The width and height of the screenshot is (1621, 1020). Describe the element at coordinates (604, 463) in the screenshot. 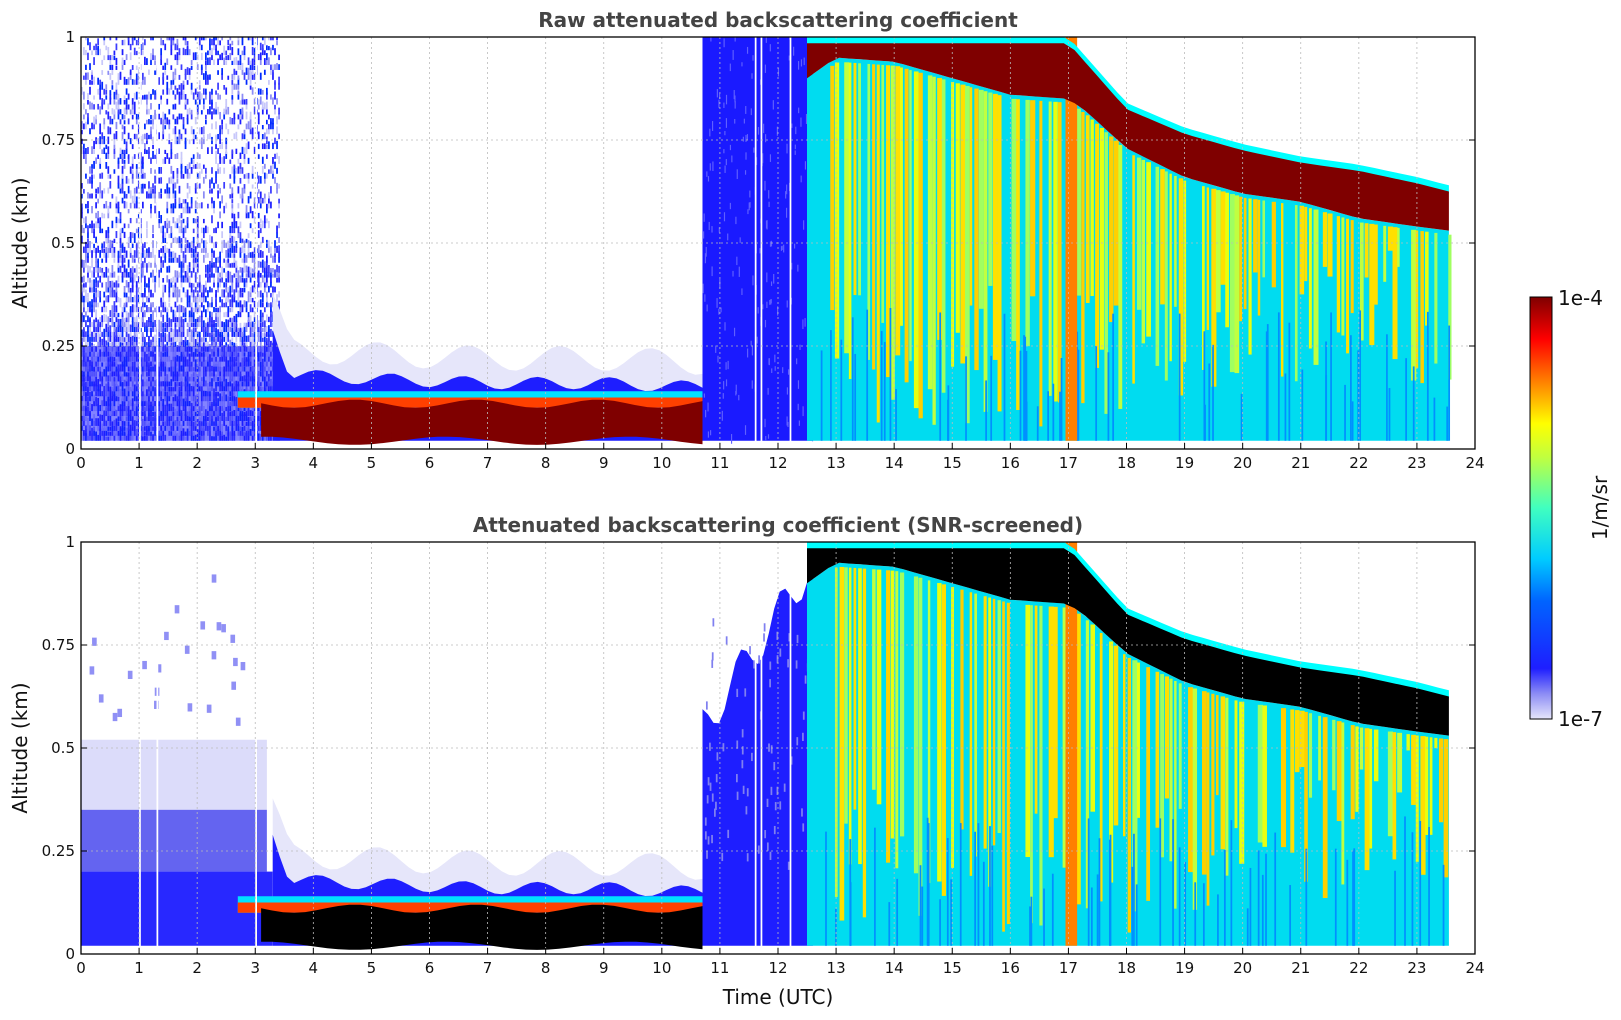

I see `x-tick-label: 9` at that location.